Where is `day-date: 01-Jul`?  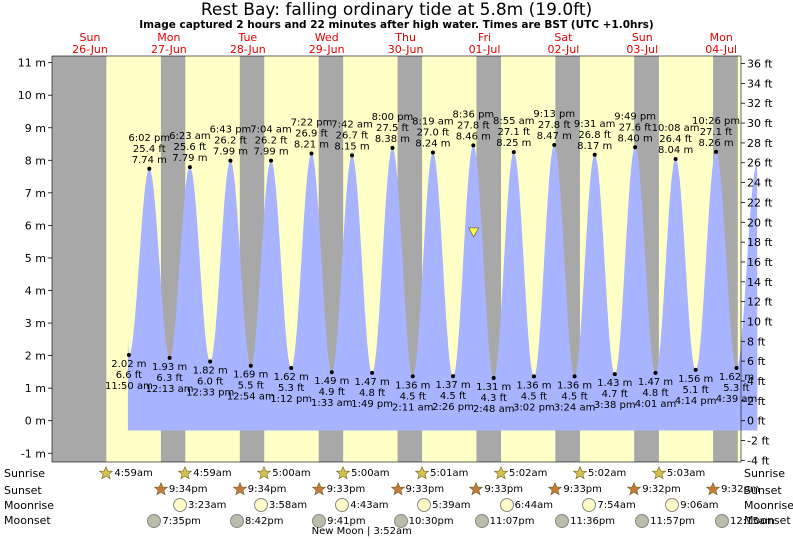
day-date: 01-Jul is located at coordinates (485, 49).